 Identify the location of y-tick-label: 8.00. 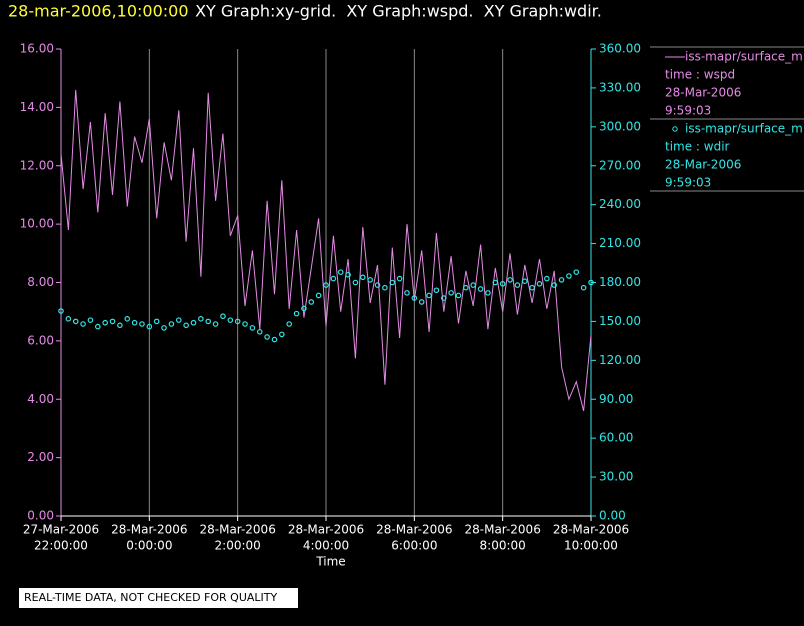
(40, 282).